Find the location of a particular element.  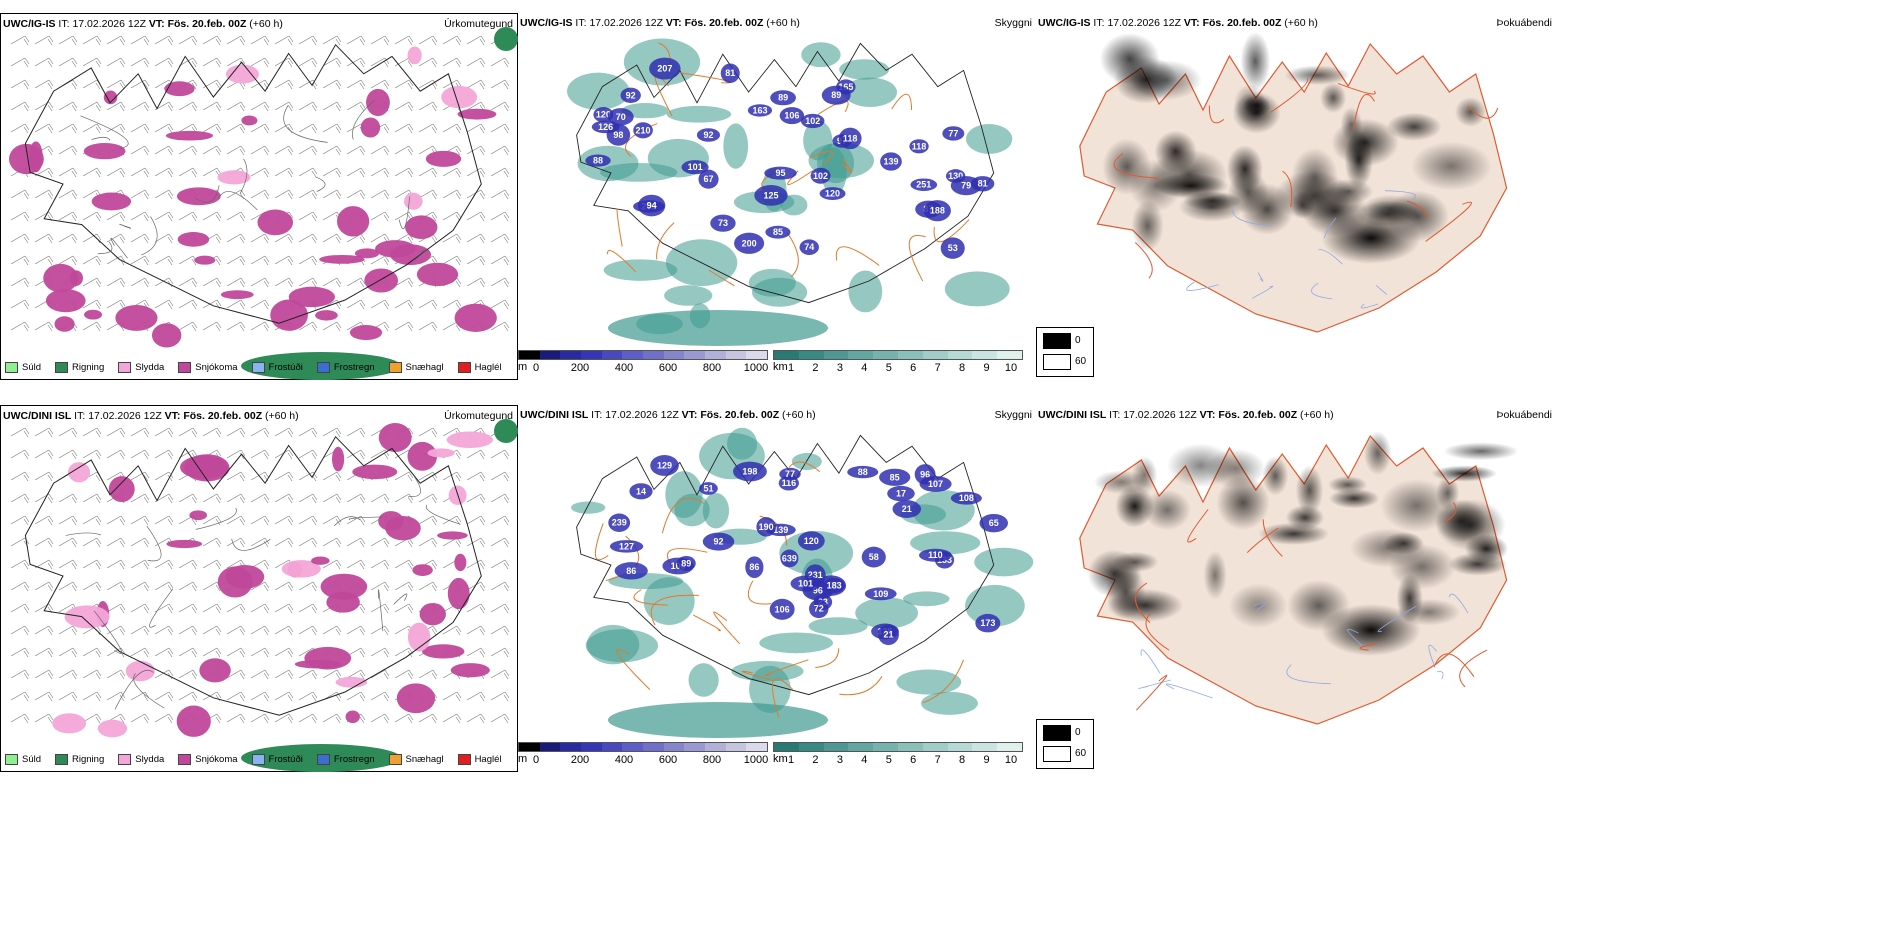

panel-type-label: Þokuábendi is located at coordinates (1524, 415).